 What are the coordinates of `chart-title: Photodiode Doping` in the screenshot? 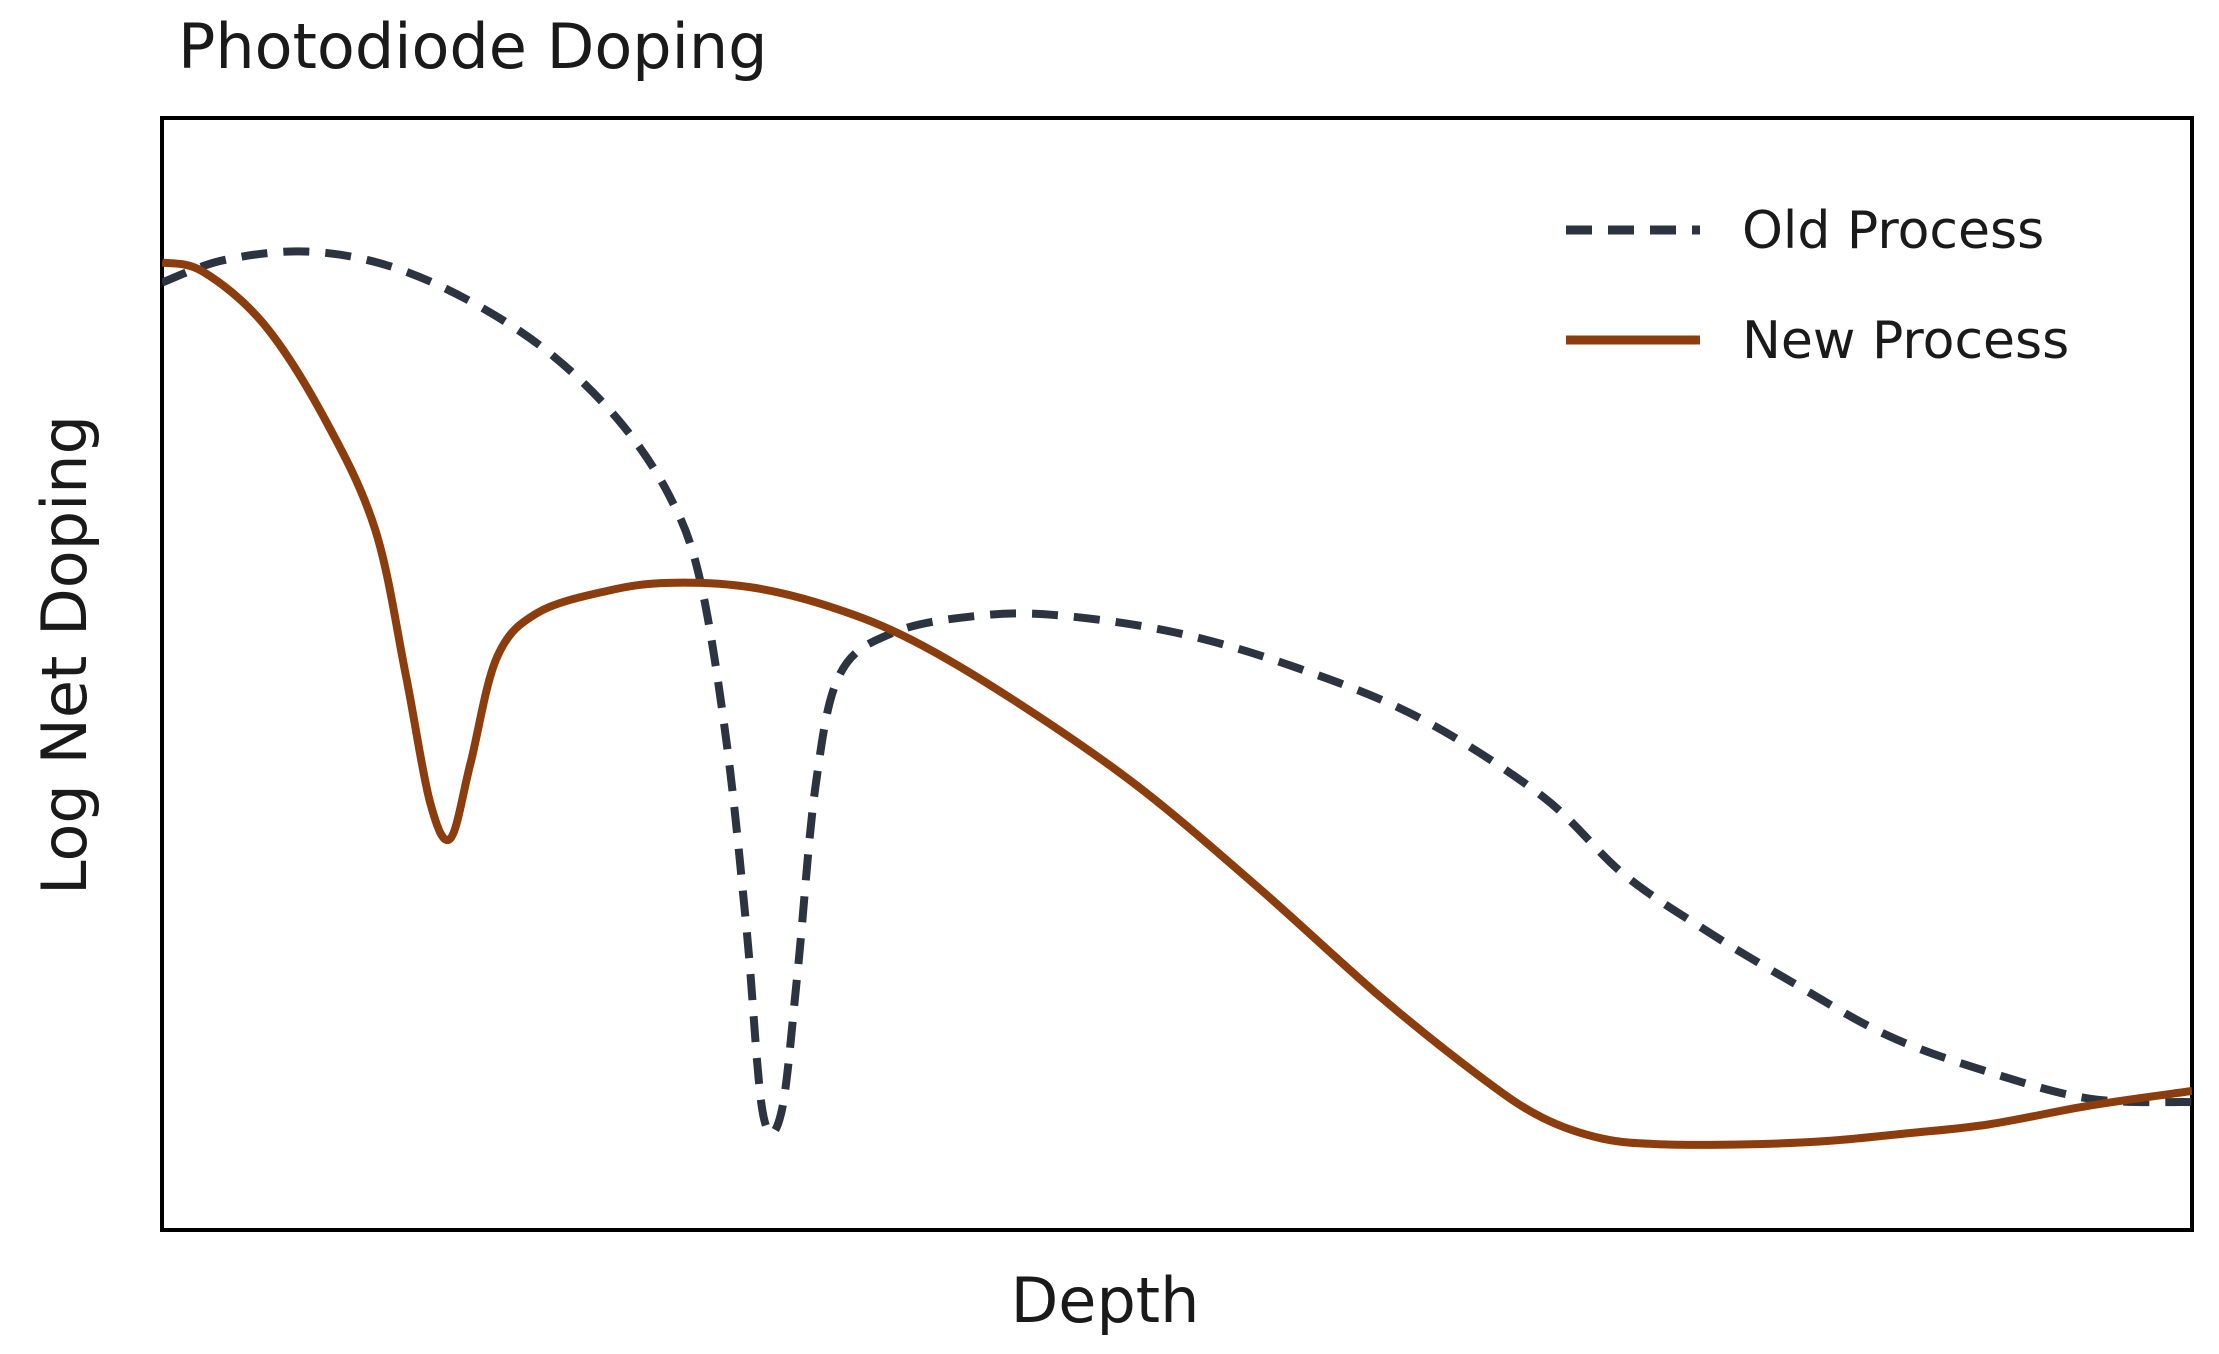 It's located at (472, 46).